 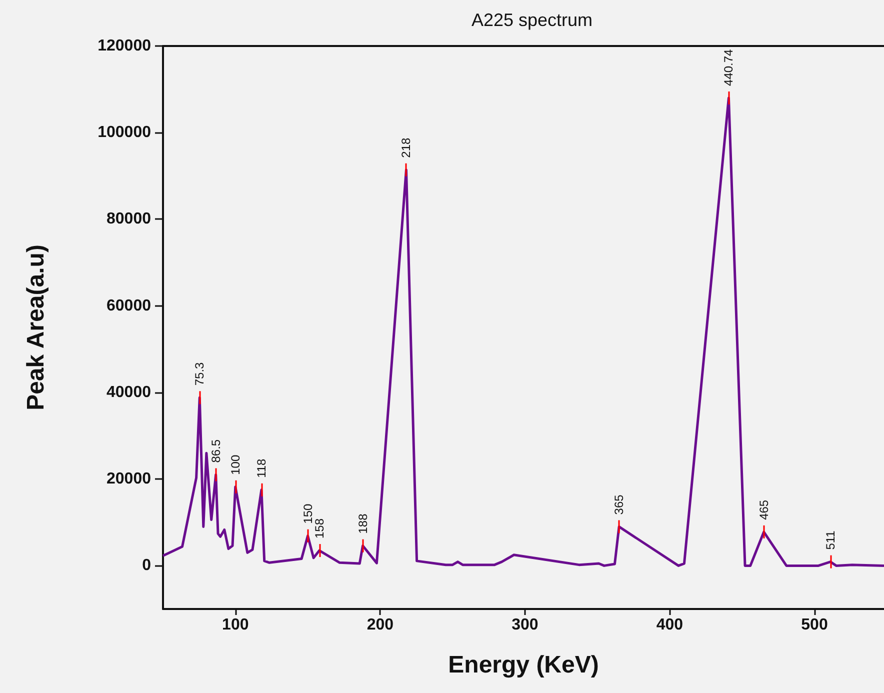 What do you see at coordinates (380, 625) in the screenshot?
I see `x-tick-label: 200` at bounding box center [380, 625].